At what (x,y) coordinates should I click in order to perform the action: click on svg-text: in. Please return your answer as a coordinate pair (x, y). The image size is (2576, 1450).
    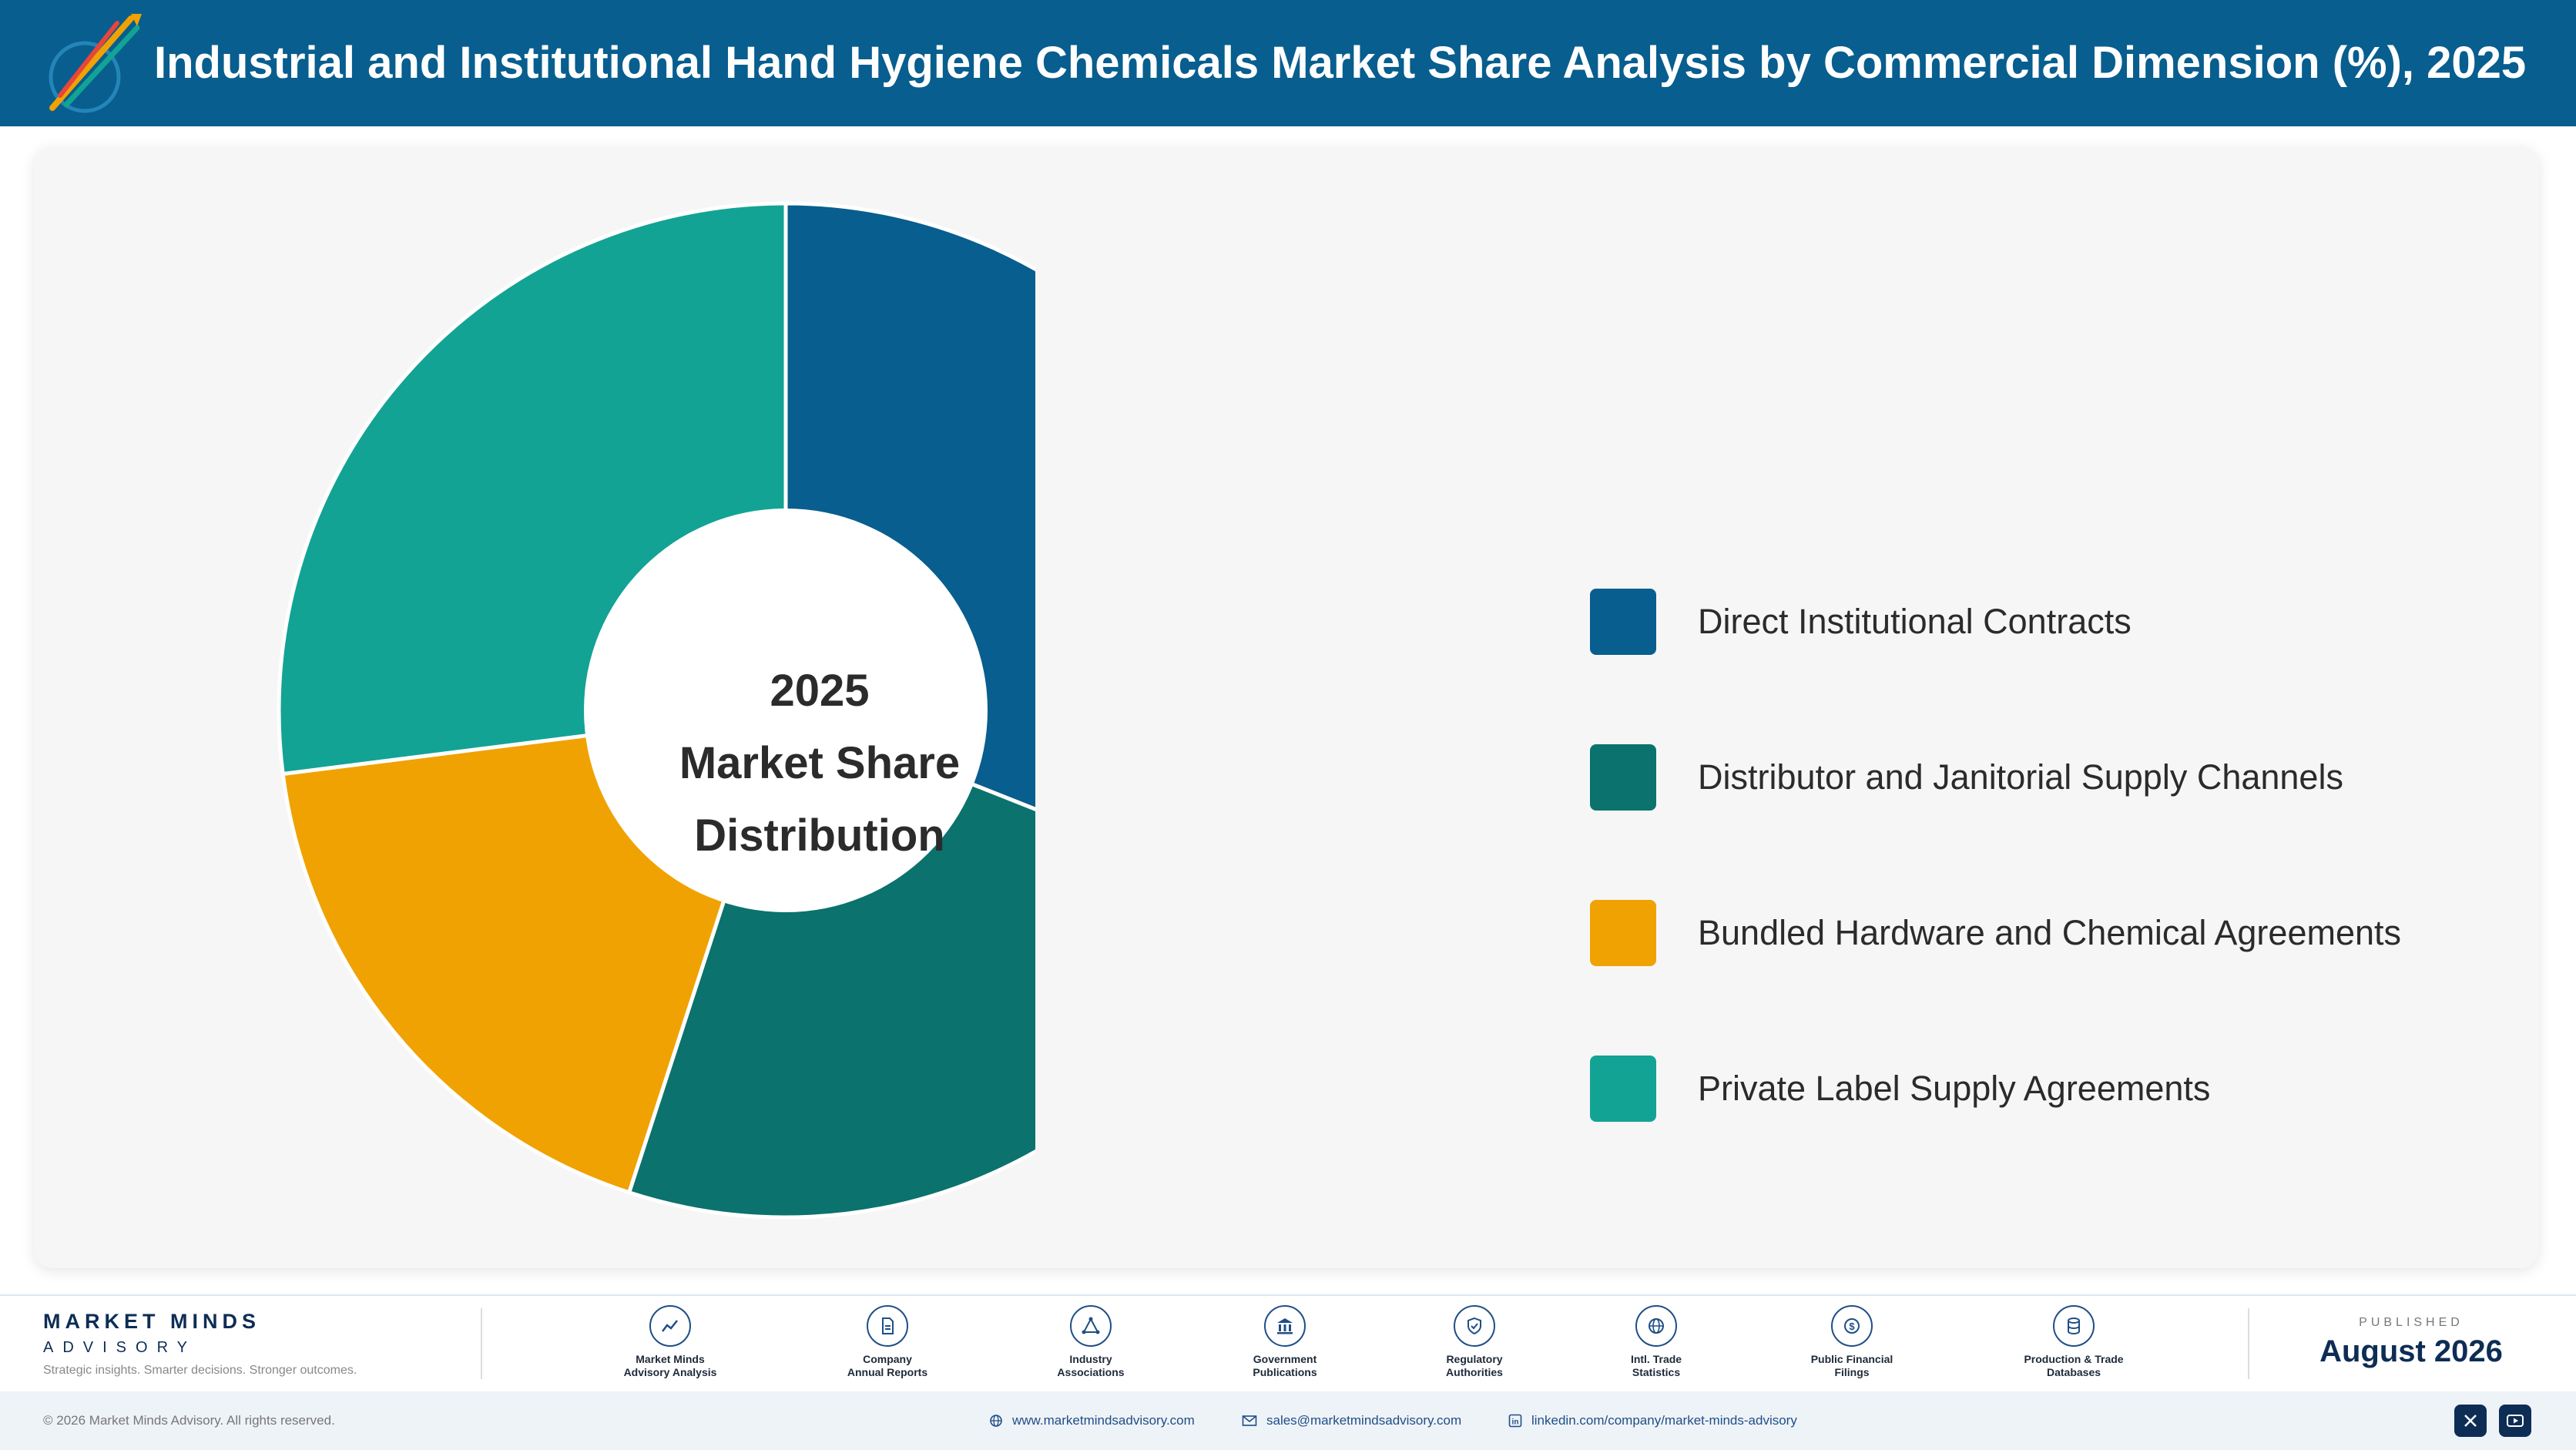
    Looking at the image, I should click on (1515, 1422).